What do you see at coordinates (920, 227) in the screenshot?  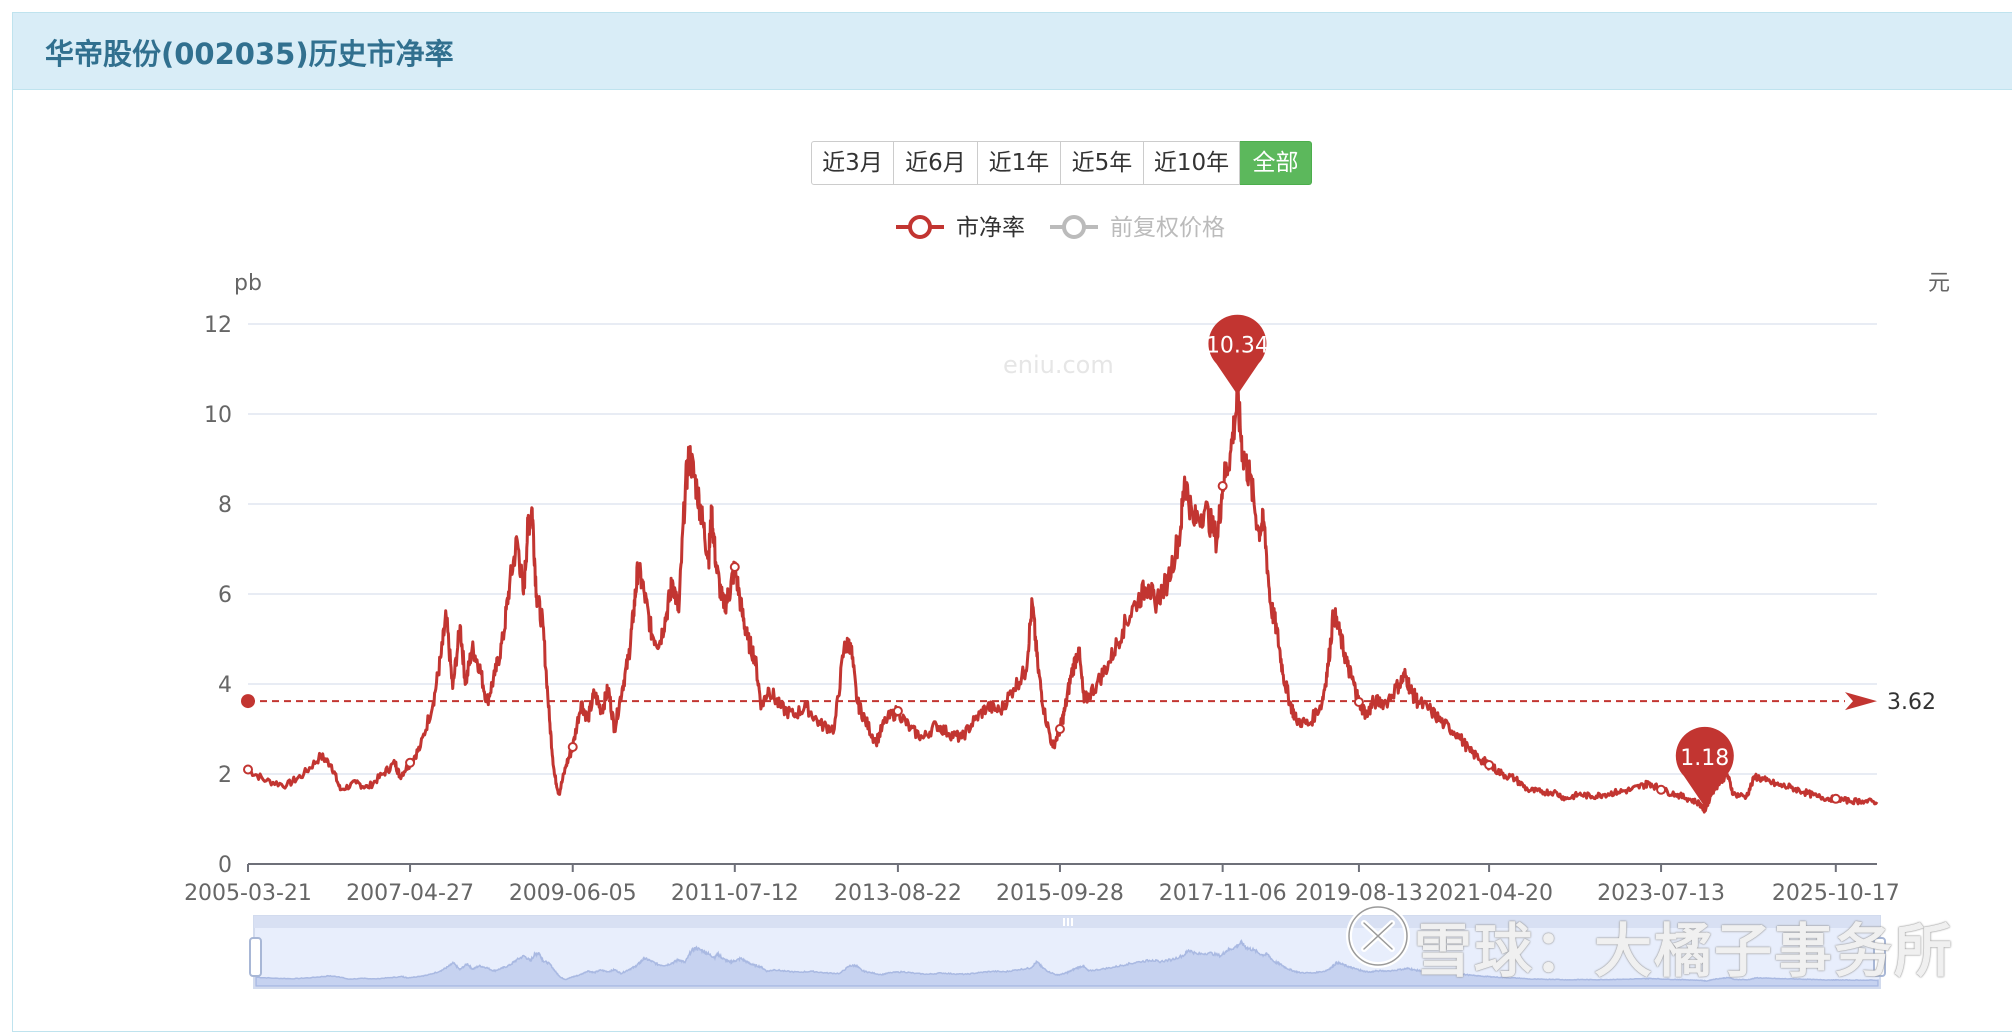 I see `legend-pb-symbol` at bounding box center [920, 227].